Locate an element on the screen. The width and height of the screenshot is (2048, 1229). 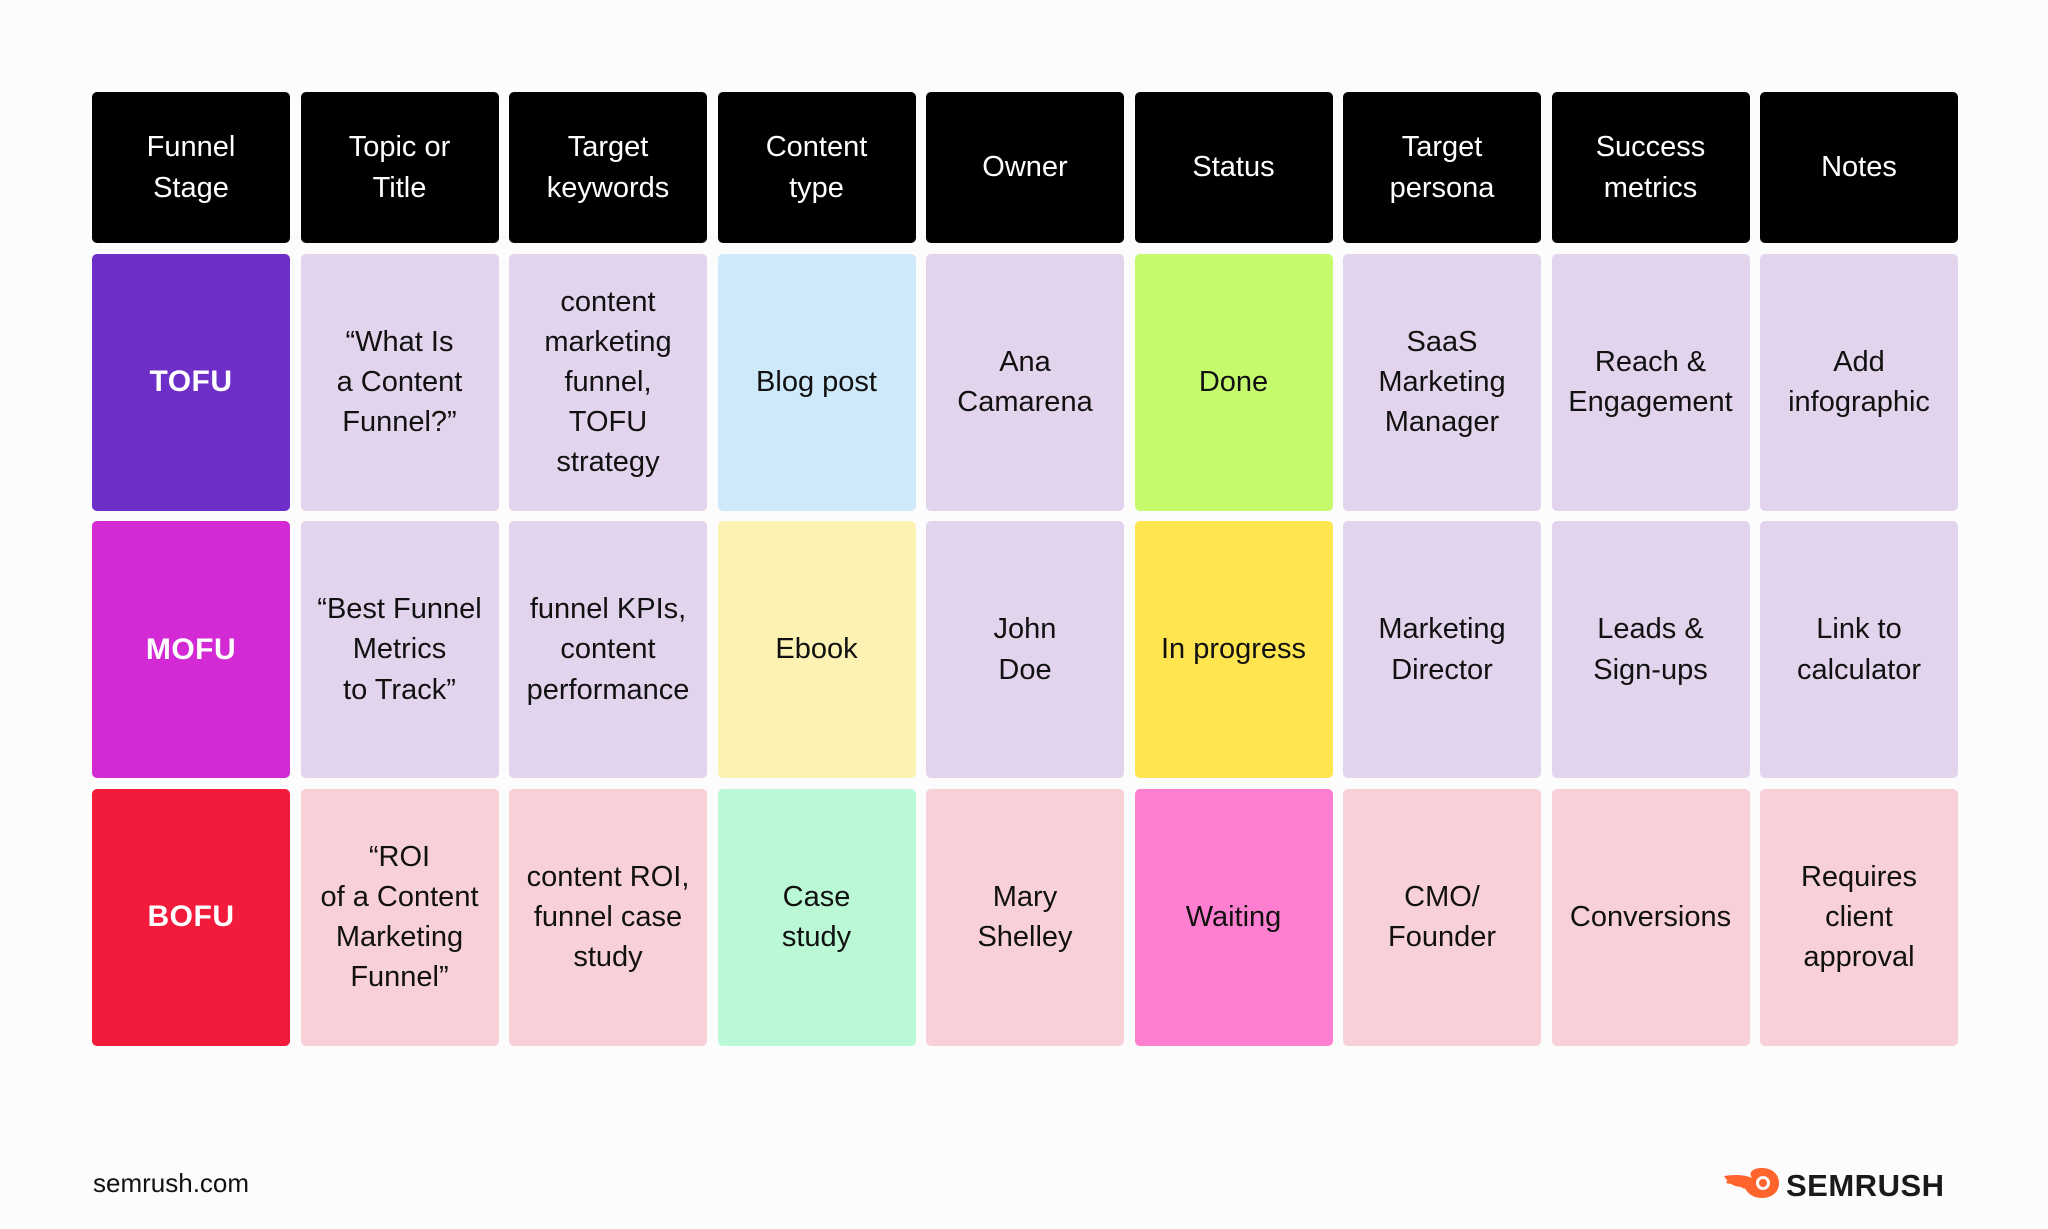
keywords-cell: content marketing funnel, TOFU strategy is located at coordinates (608, 382).